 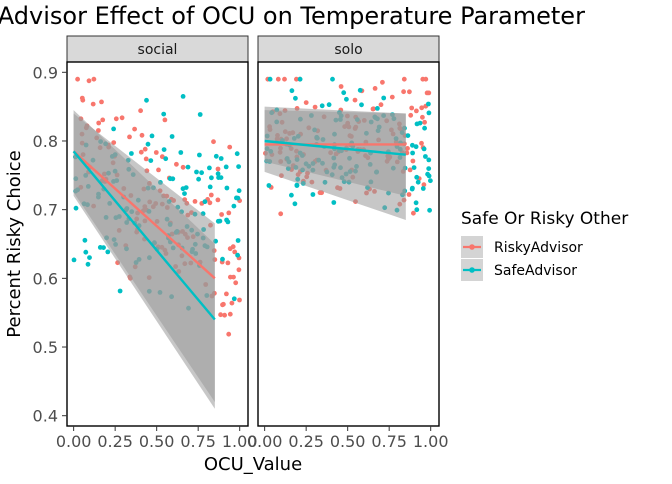 I want to click on legend-title: Safe Or Risky Other, so click(x=544, y=219).